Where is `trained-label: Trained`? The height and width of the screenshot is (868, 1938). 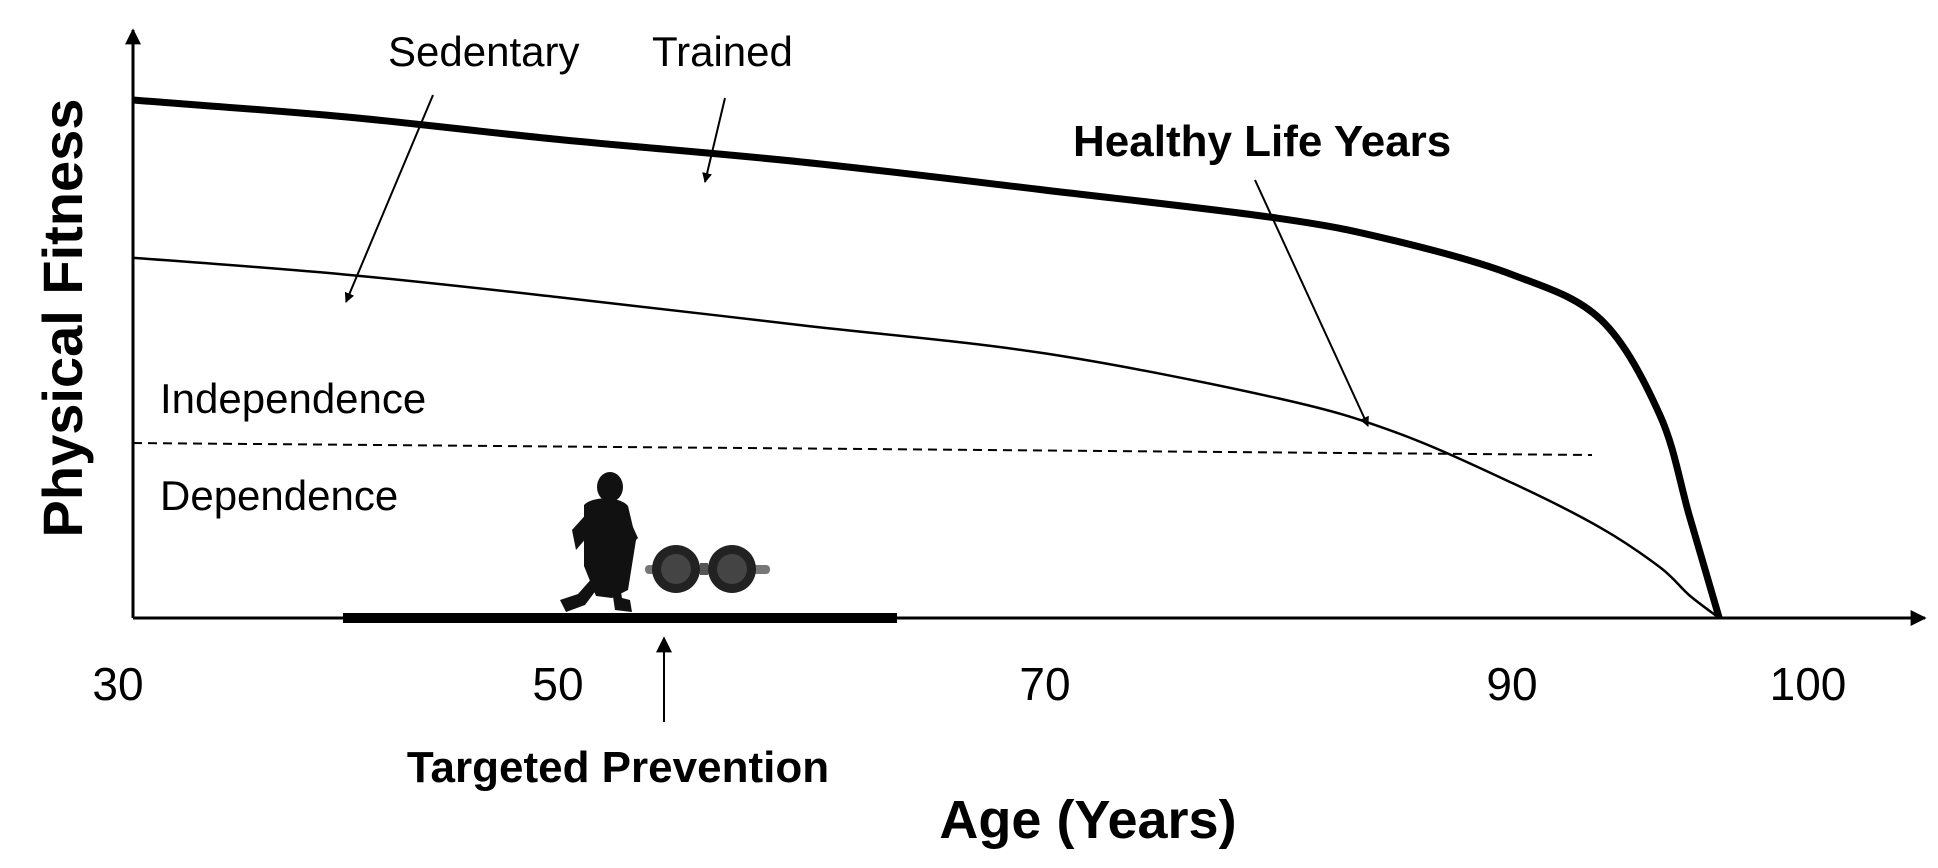 trained-label: Trained is located at coordinates (722, 51).